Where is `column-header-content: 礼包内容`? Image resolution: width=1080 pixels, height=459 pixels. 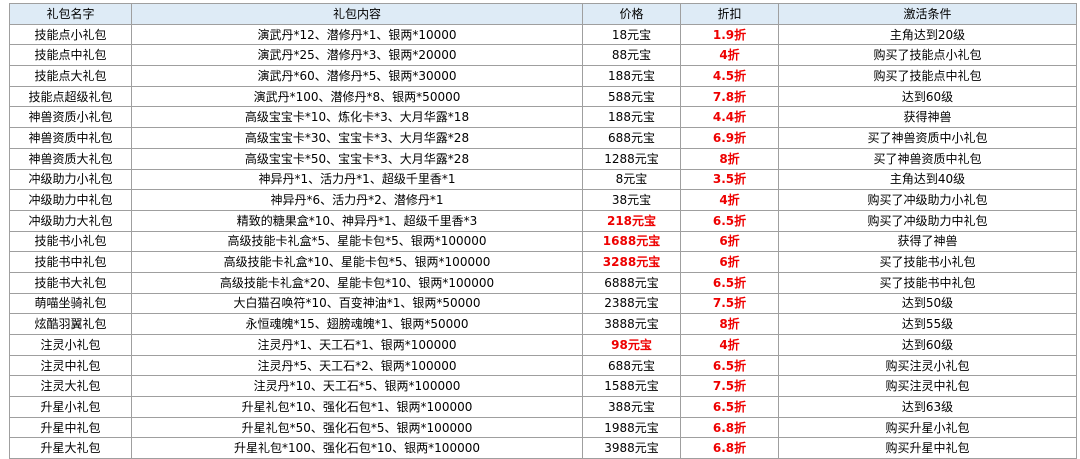
column-header-content: 礼包内容 is located at coordinates (357, 14).